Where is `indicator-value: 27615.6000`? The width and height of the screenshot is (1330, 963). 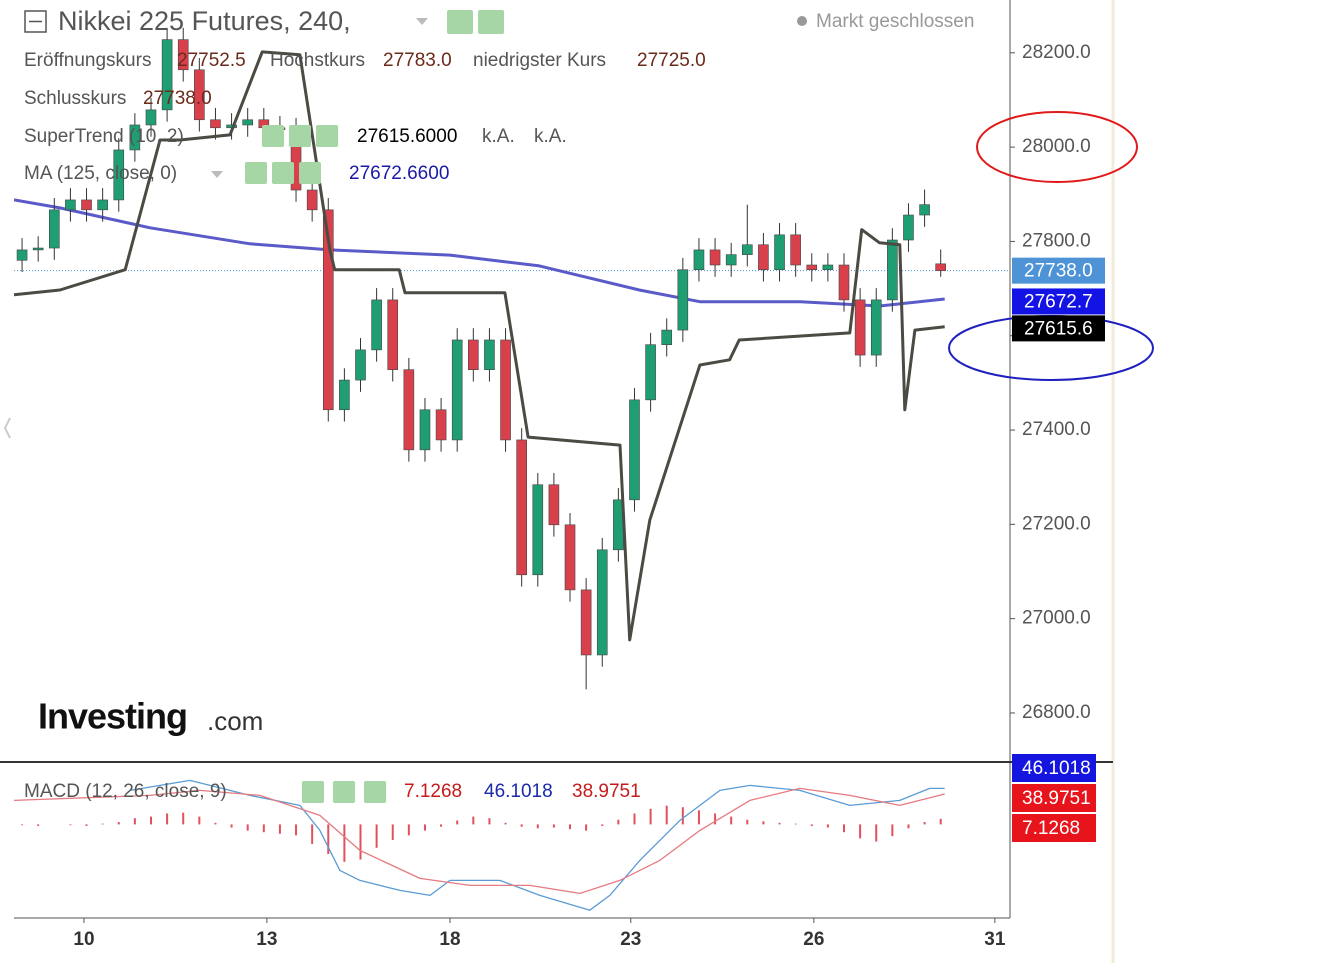
indicator-value: 27615.6000 is located at coordinates (407, 136).